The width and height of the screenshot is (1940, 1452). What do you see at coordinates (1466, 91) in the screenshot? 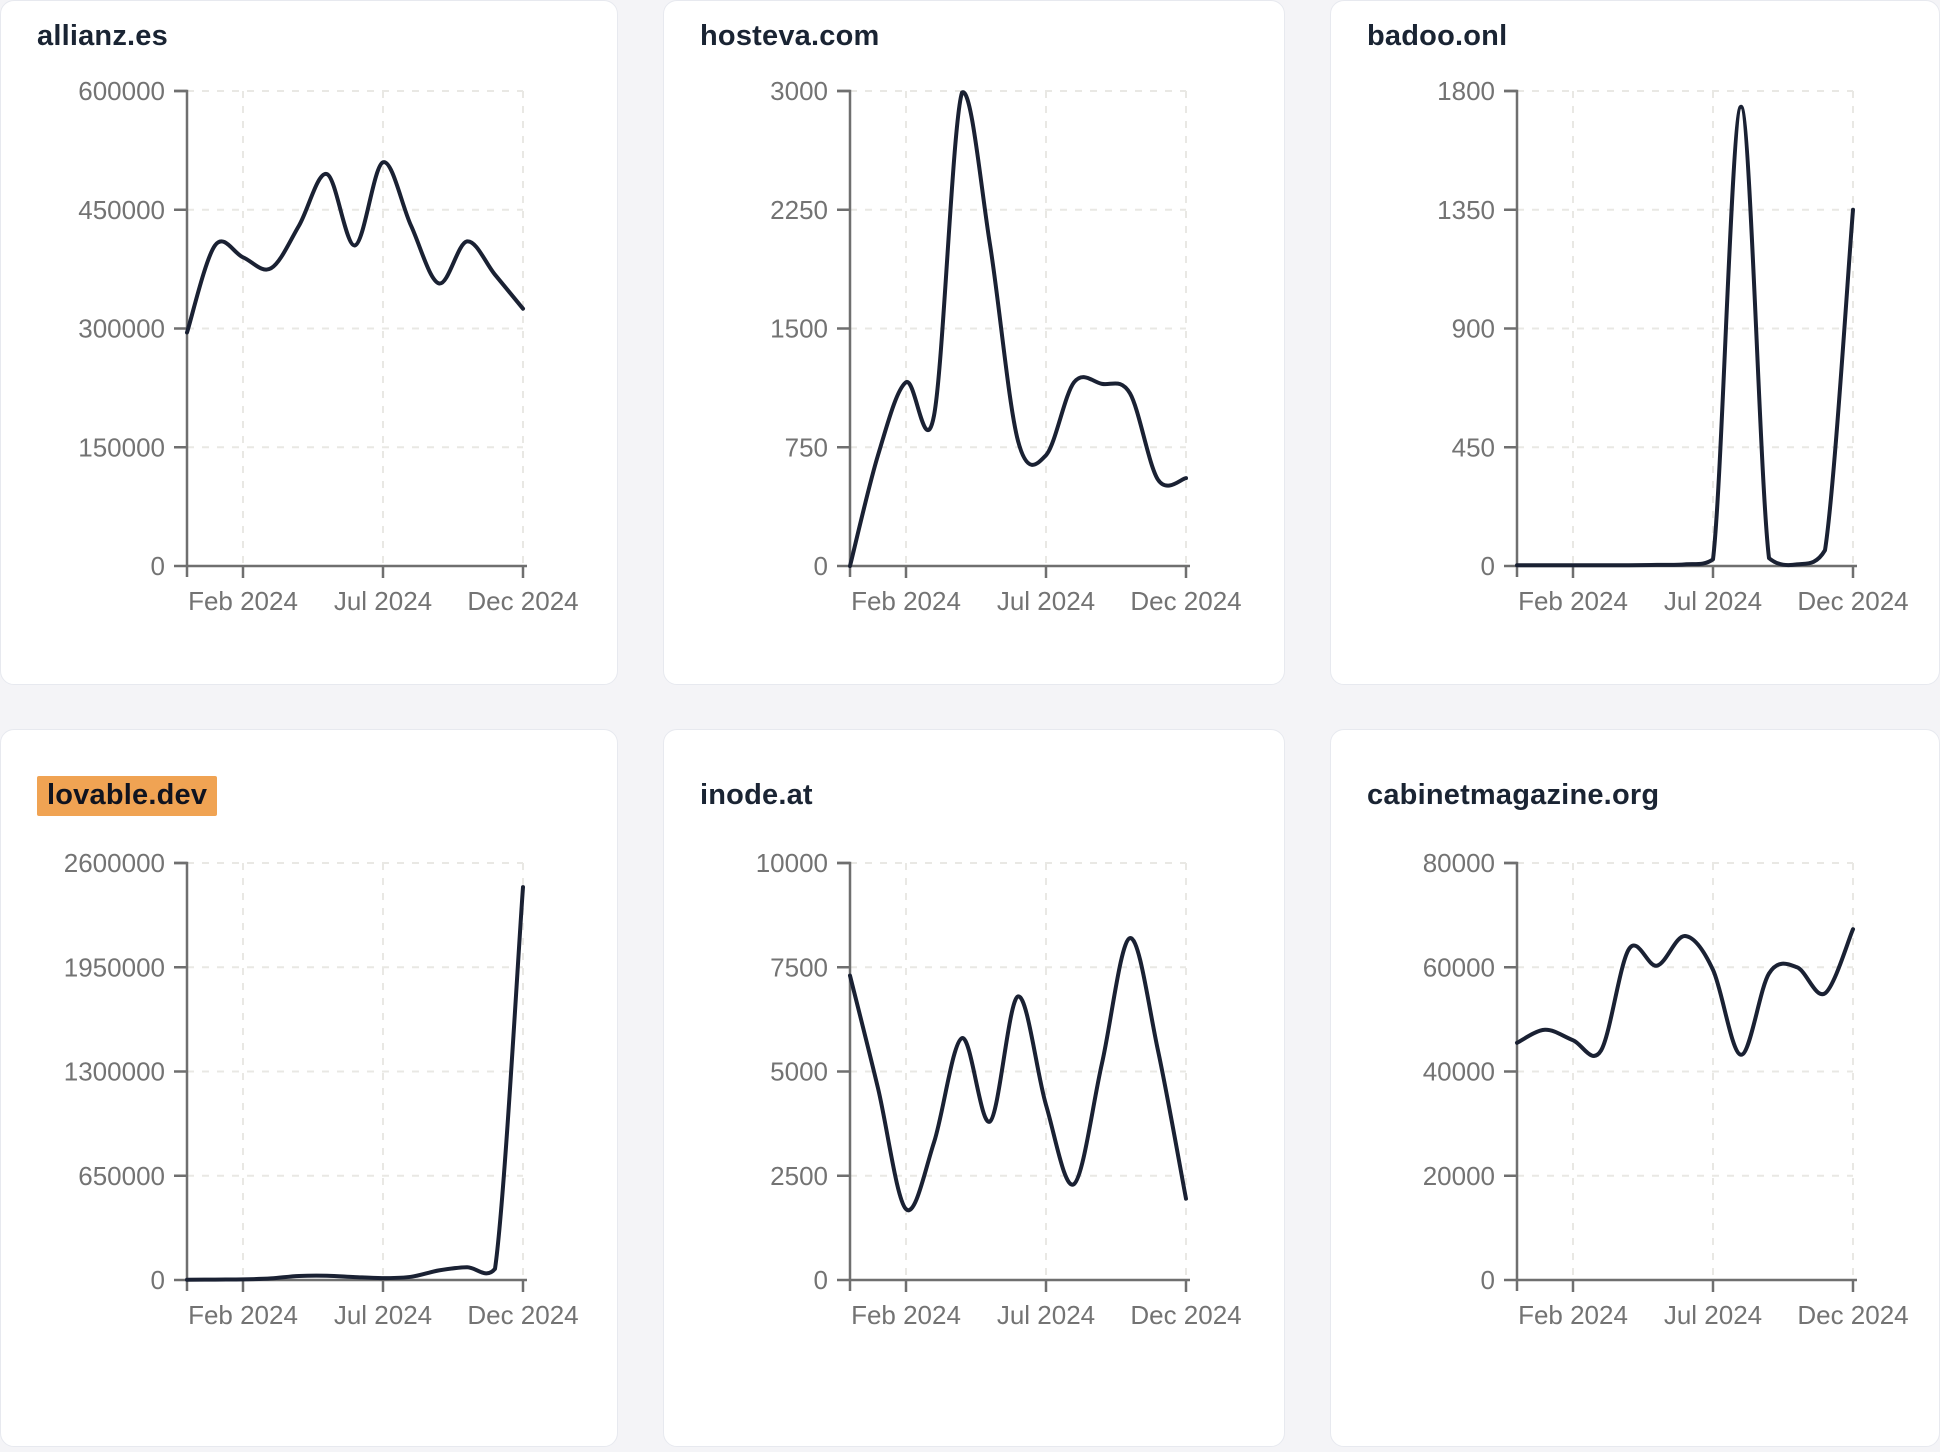
I see `y-tick-label: 1800` at bounding box center [1466, 91].